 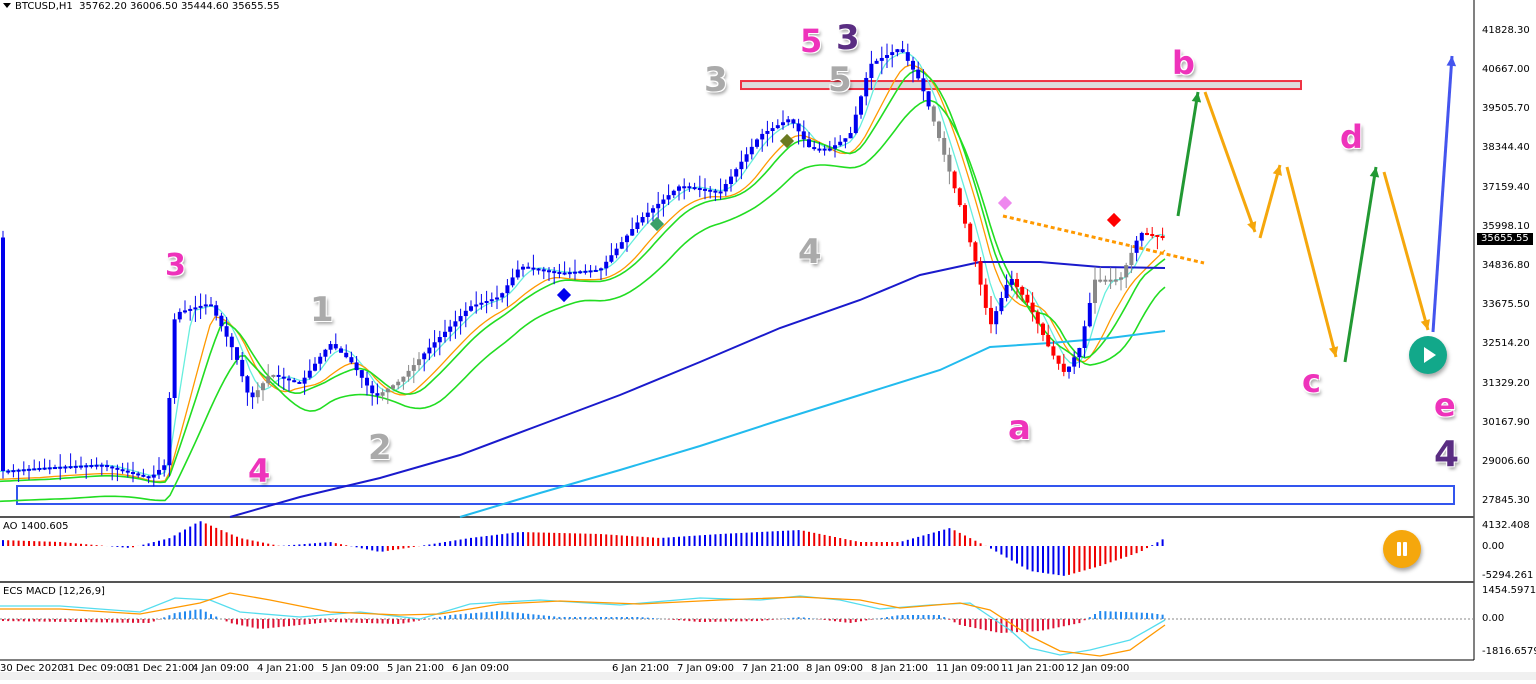 What do you see at coordinates (770, 668) in the screenshot?
I see `time-tick: 7 Jan 21:00` at bounding box center [770, 668].